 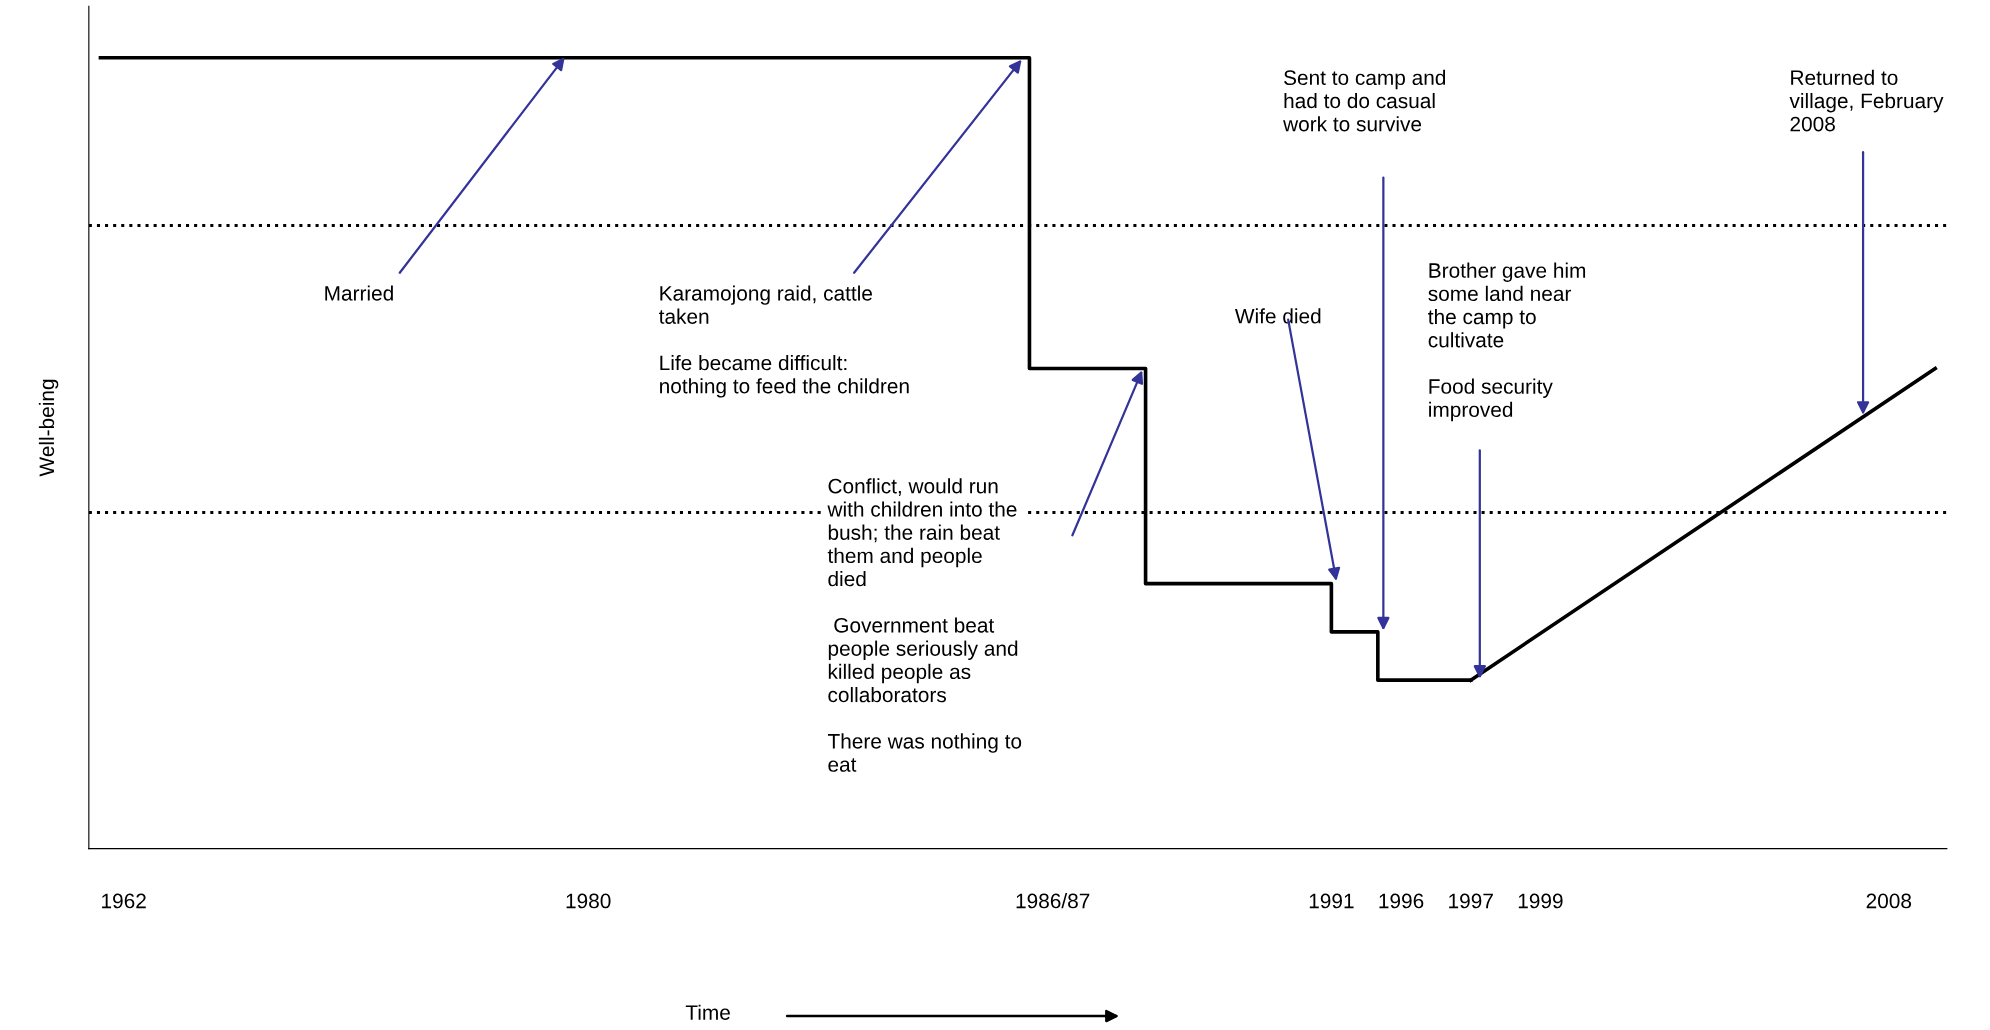 What do you see at coordinates (1331, 901) in the screenshot?
I see `x-tick-label: 1991` at bounding box center [1331, 901].